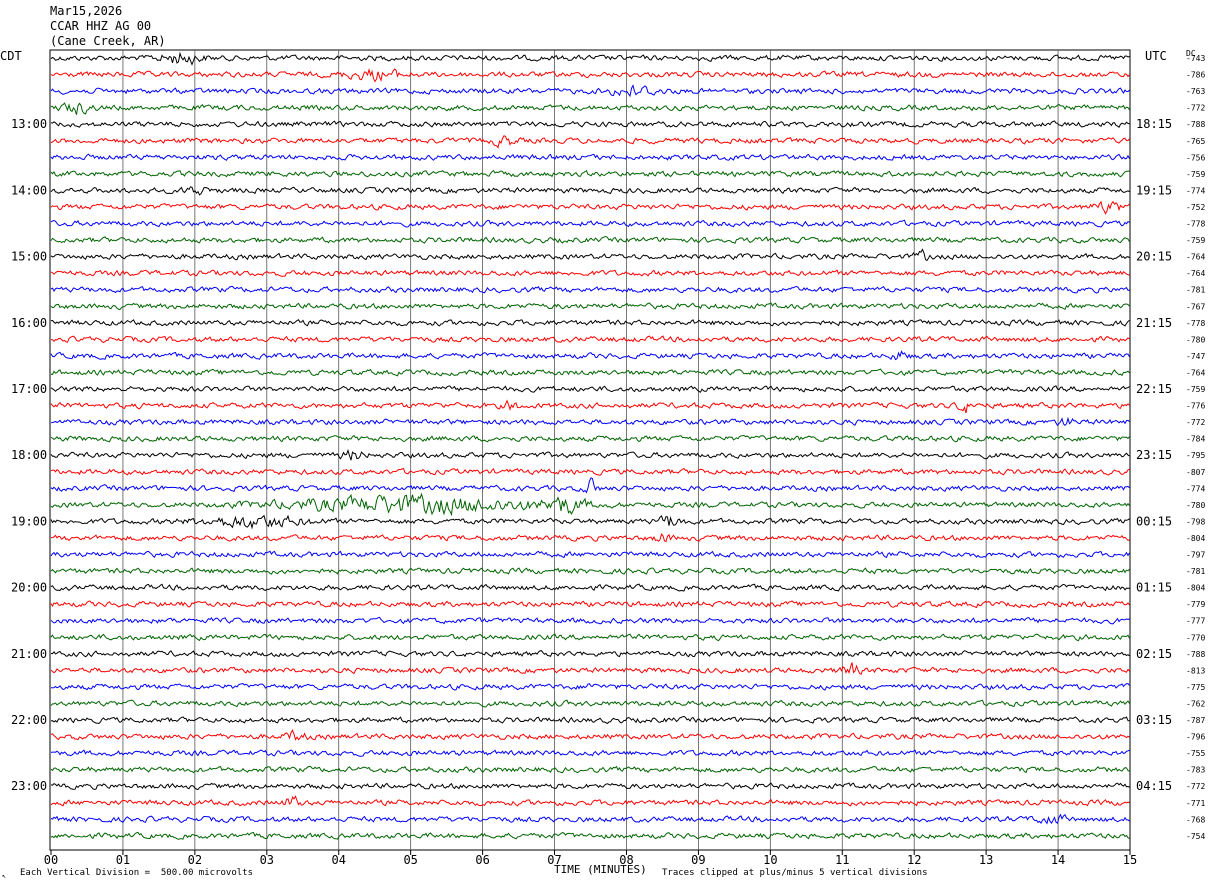 The width and height of the screenshot is (1210, 886). What do you see at coordinates (1195, 621) in the screenshot?
I see `dc-offset-label: -777` at bounding box center [1195, 621].